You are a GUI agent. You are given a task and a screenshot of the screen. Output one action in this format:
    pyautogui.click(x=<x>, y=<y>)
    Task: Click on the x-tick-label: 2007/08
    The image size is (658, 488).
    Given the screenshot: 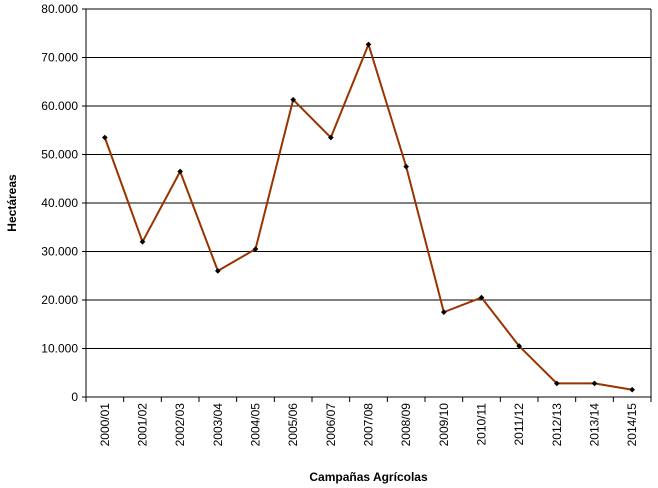 What is the action you would take?
    pyautogui.click(x=369, y=425)
    